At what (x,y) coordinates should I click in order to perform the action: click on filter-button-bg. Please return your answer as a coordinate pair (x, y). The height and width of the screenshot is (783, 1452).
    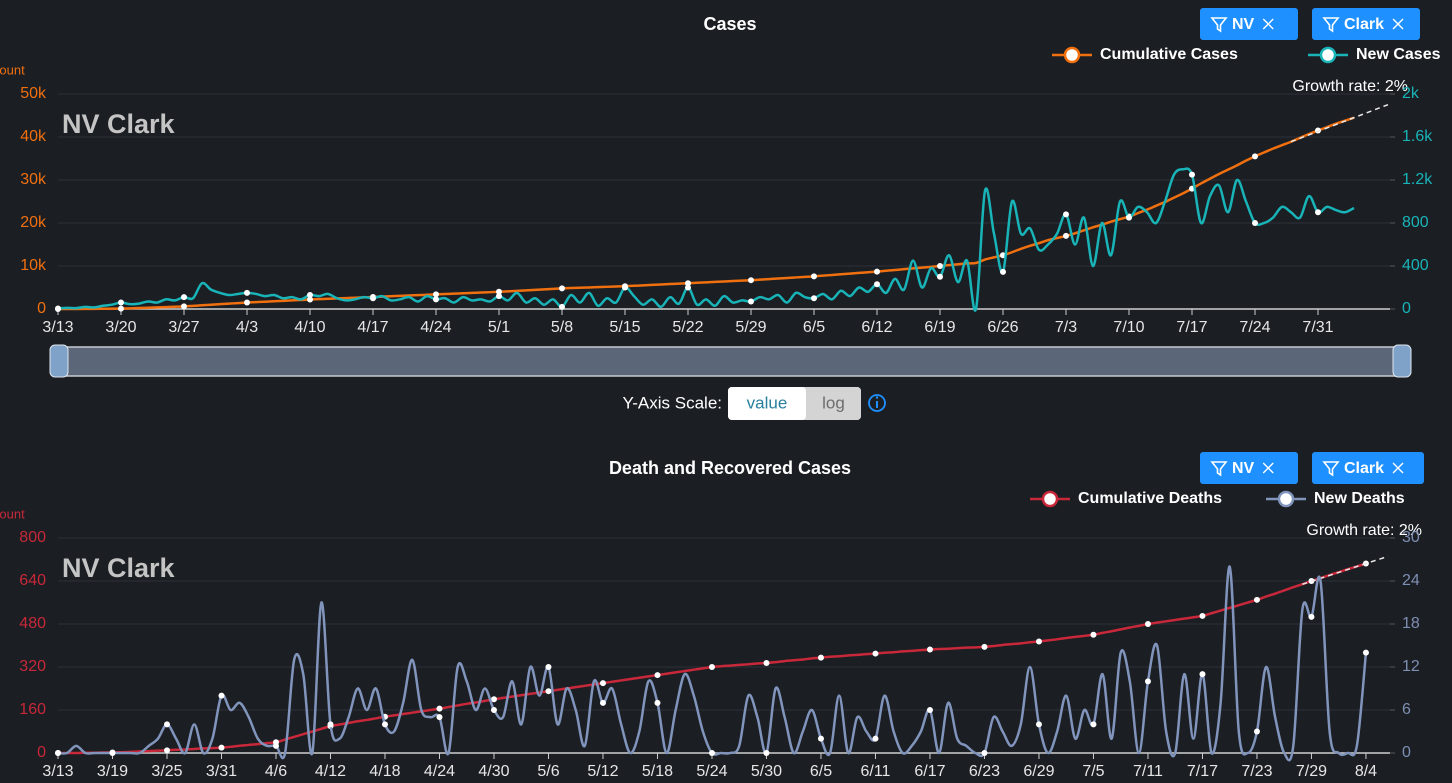
    Looking at the image, I should click on (1366, 24).